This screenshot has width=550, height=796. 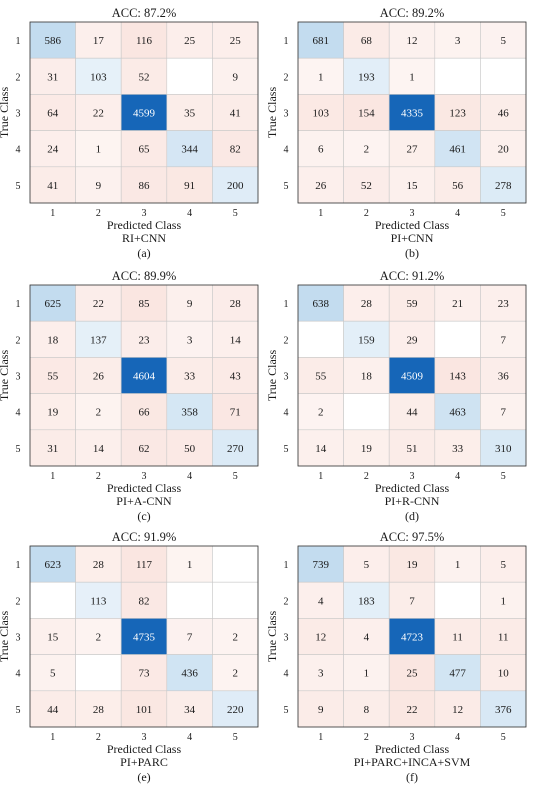 What do you see at coordinates (18, 186) in the screenshot?
I see `panel-a-ytick-5: 5` at bounding box center [18, 186].